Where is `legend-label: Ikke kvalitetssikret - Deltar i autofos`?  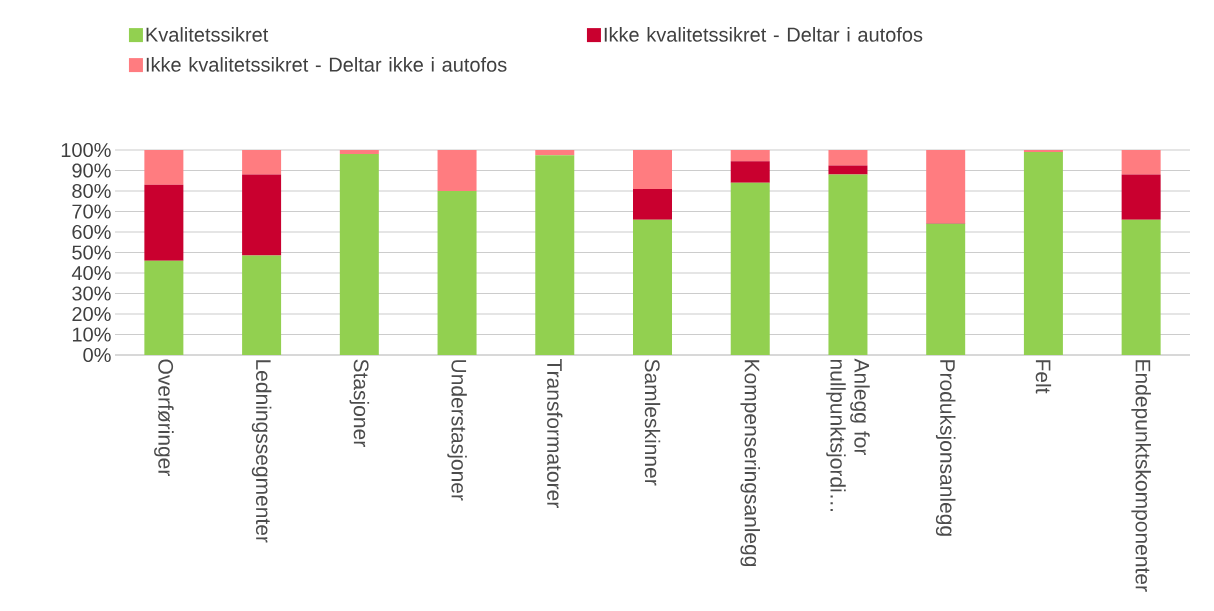 legend-label: Ikke kvalitetssikret - Deltar i autofos is located at coordinates (763, 34).